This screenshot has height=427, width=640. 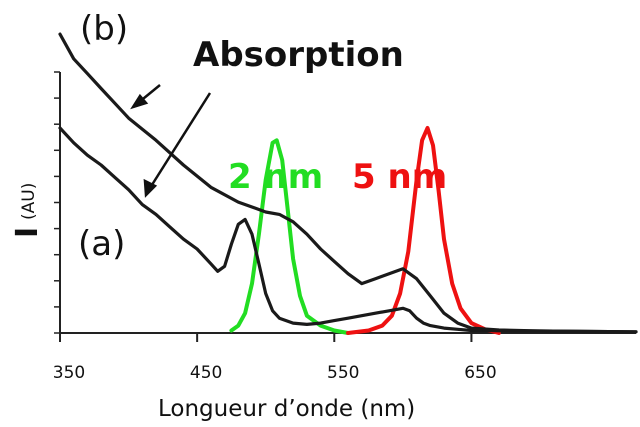 What do you see at coordinates (29, 201) in the screenshot?
I see `y-axis-label-unit: (AU)` at bounding box center [29, 201].